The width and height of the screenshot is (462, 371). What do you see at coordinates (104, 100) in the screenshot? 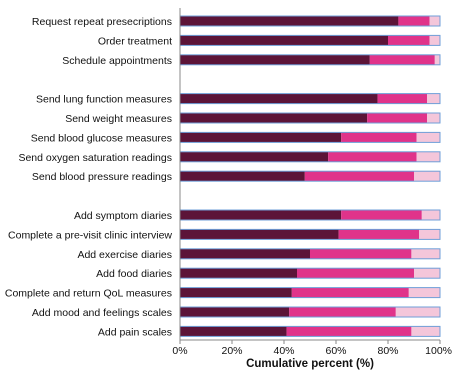
I see `category-label: Send lung function measures` at bounding box center [104, 100].